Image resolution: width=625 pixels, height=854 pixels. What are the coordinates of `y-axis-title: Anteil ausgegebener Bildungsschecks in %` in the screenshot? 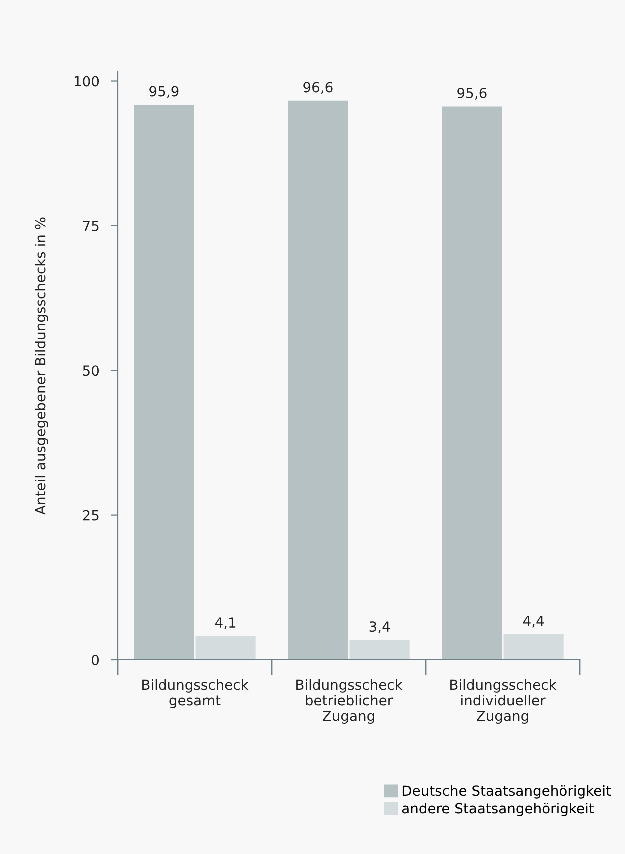 It's located at (41, 366).